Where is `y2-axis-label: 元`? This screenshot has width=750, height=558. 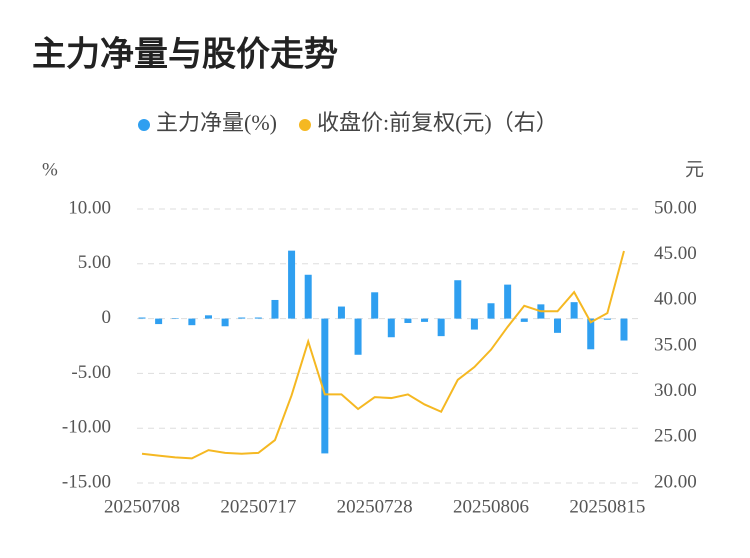
y2-axis-label: 元 is located at coordinates (694, 169).